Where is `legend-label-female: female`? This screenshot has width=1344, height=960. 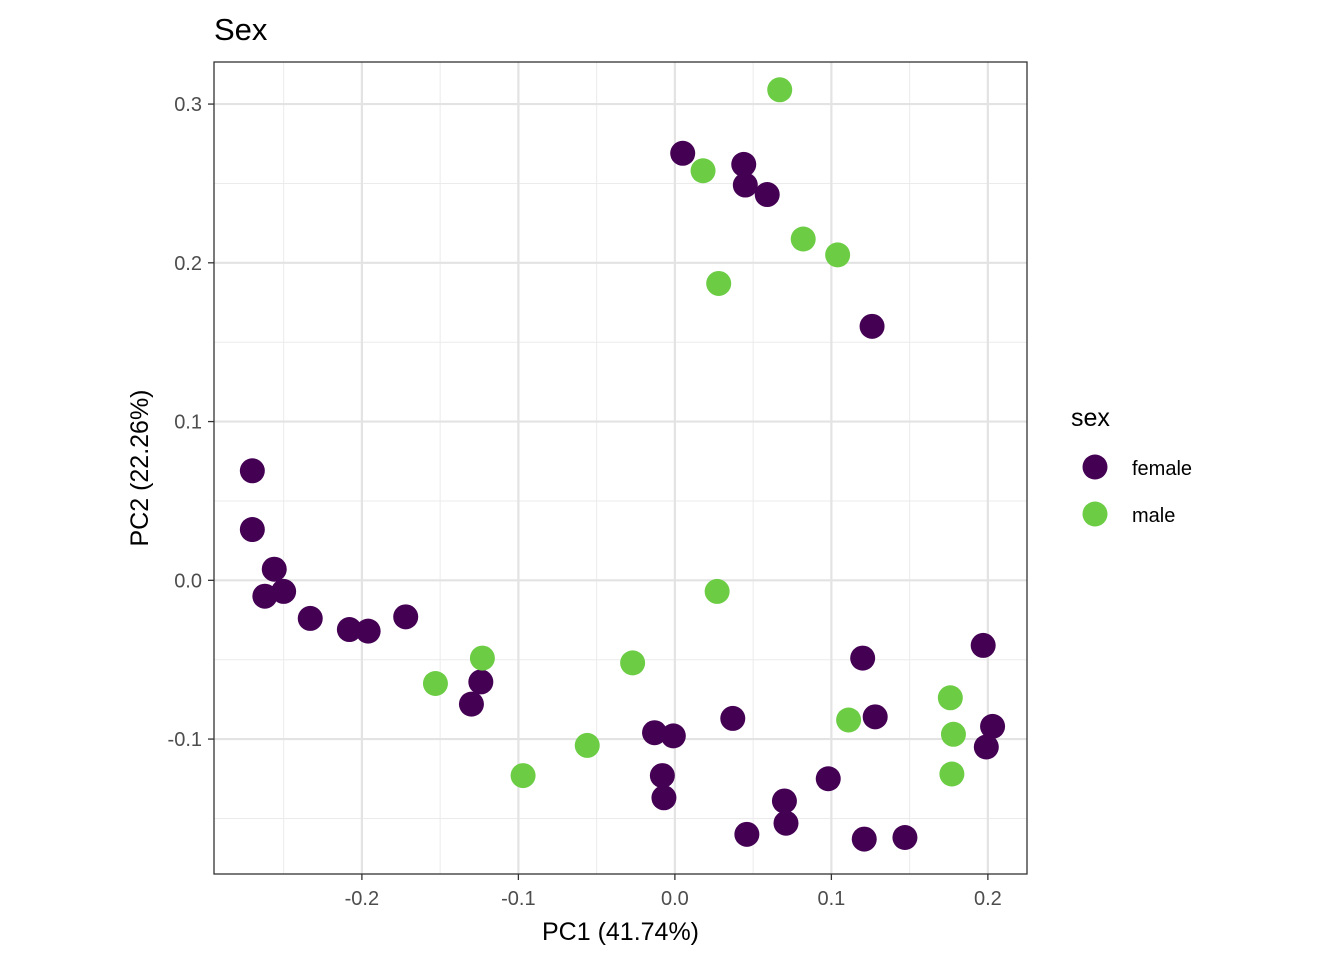
legend-label-female: female is located at coordinates (1162, 469).